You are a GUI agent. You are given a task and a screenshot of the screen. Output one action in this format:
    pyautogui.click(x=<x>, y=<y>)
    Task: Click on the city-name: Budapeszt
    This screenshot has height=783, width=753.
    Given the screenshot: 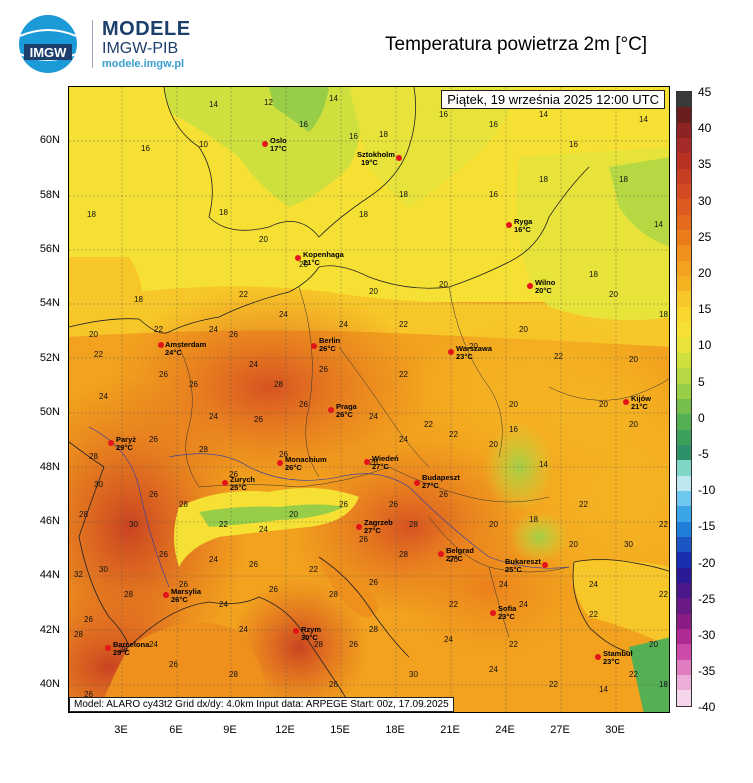 What is the action you would take?
    pyautogui.click(x=441, y=477)
    